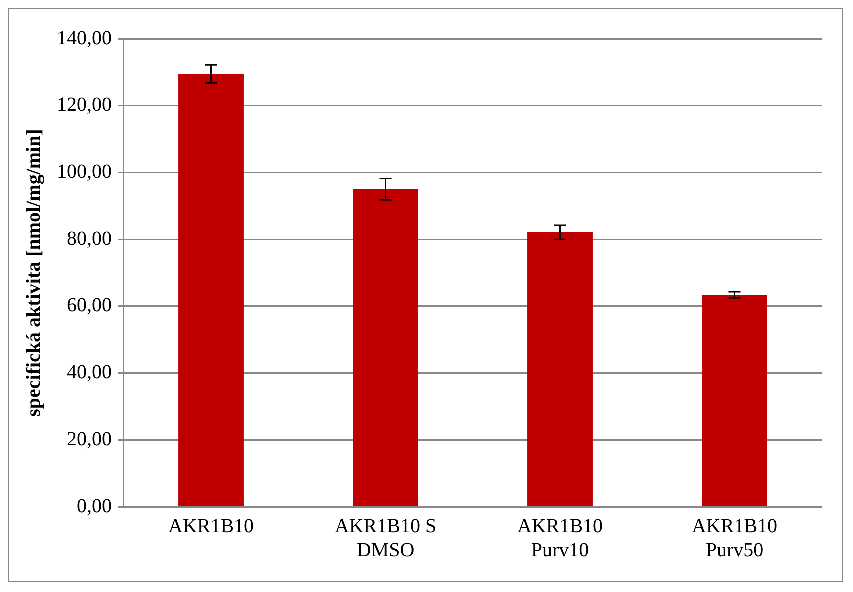 The height and width of the screenshot is (592, 853). I want to click on y-tick-label: 80,00, so click(89, 239).